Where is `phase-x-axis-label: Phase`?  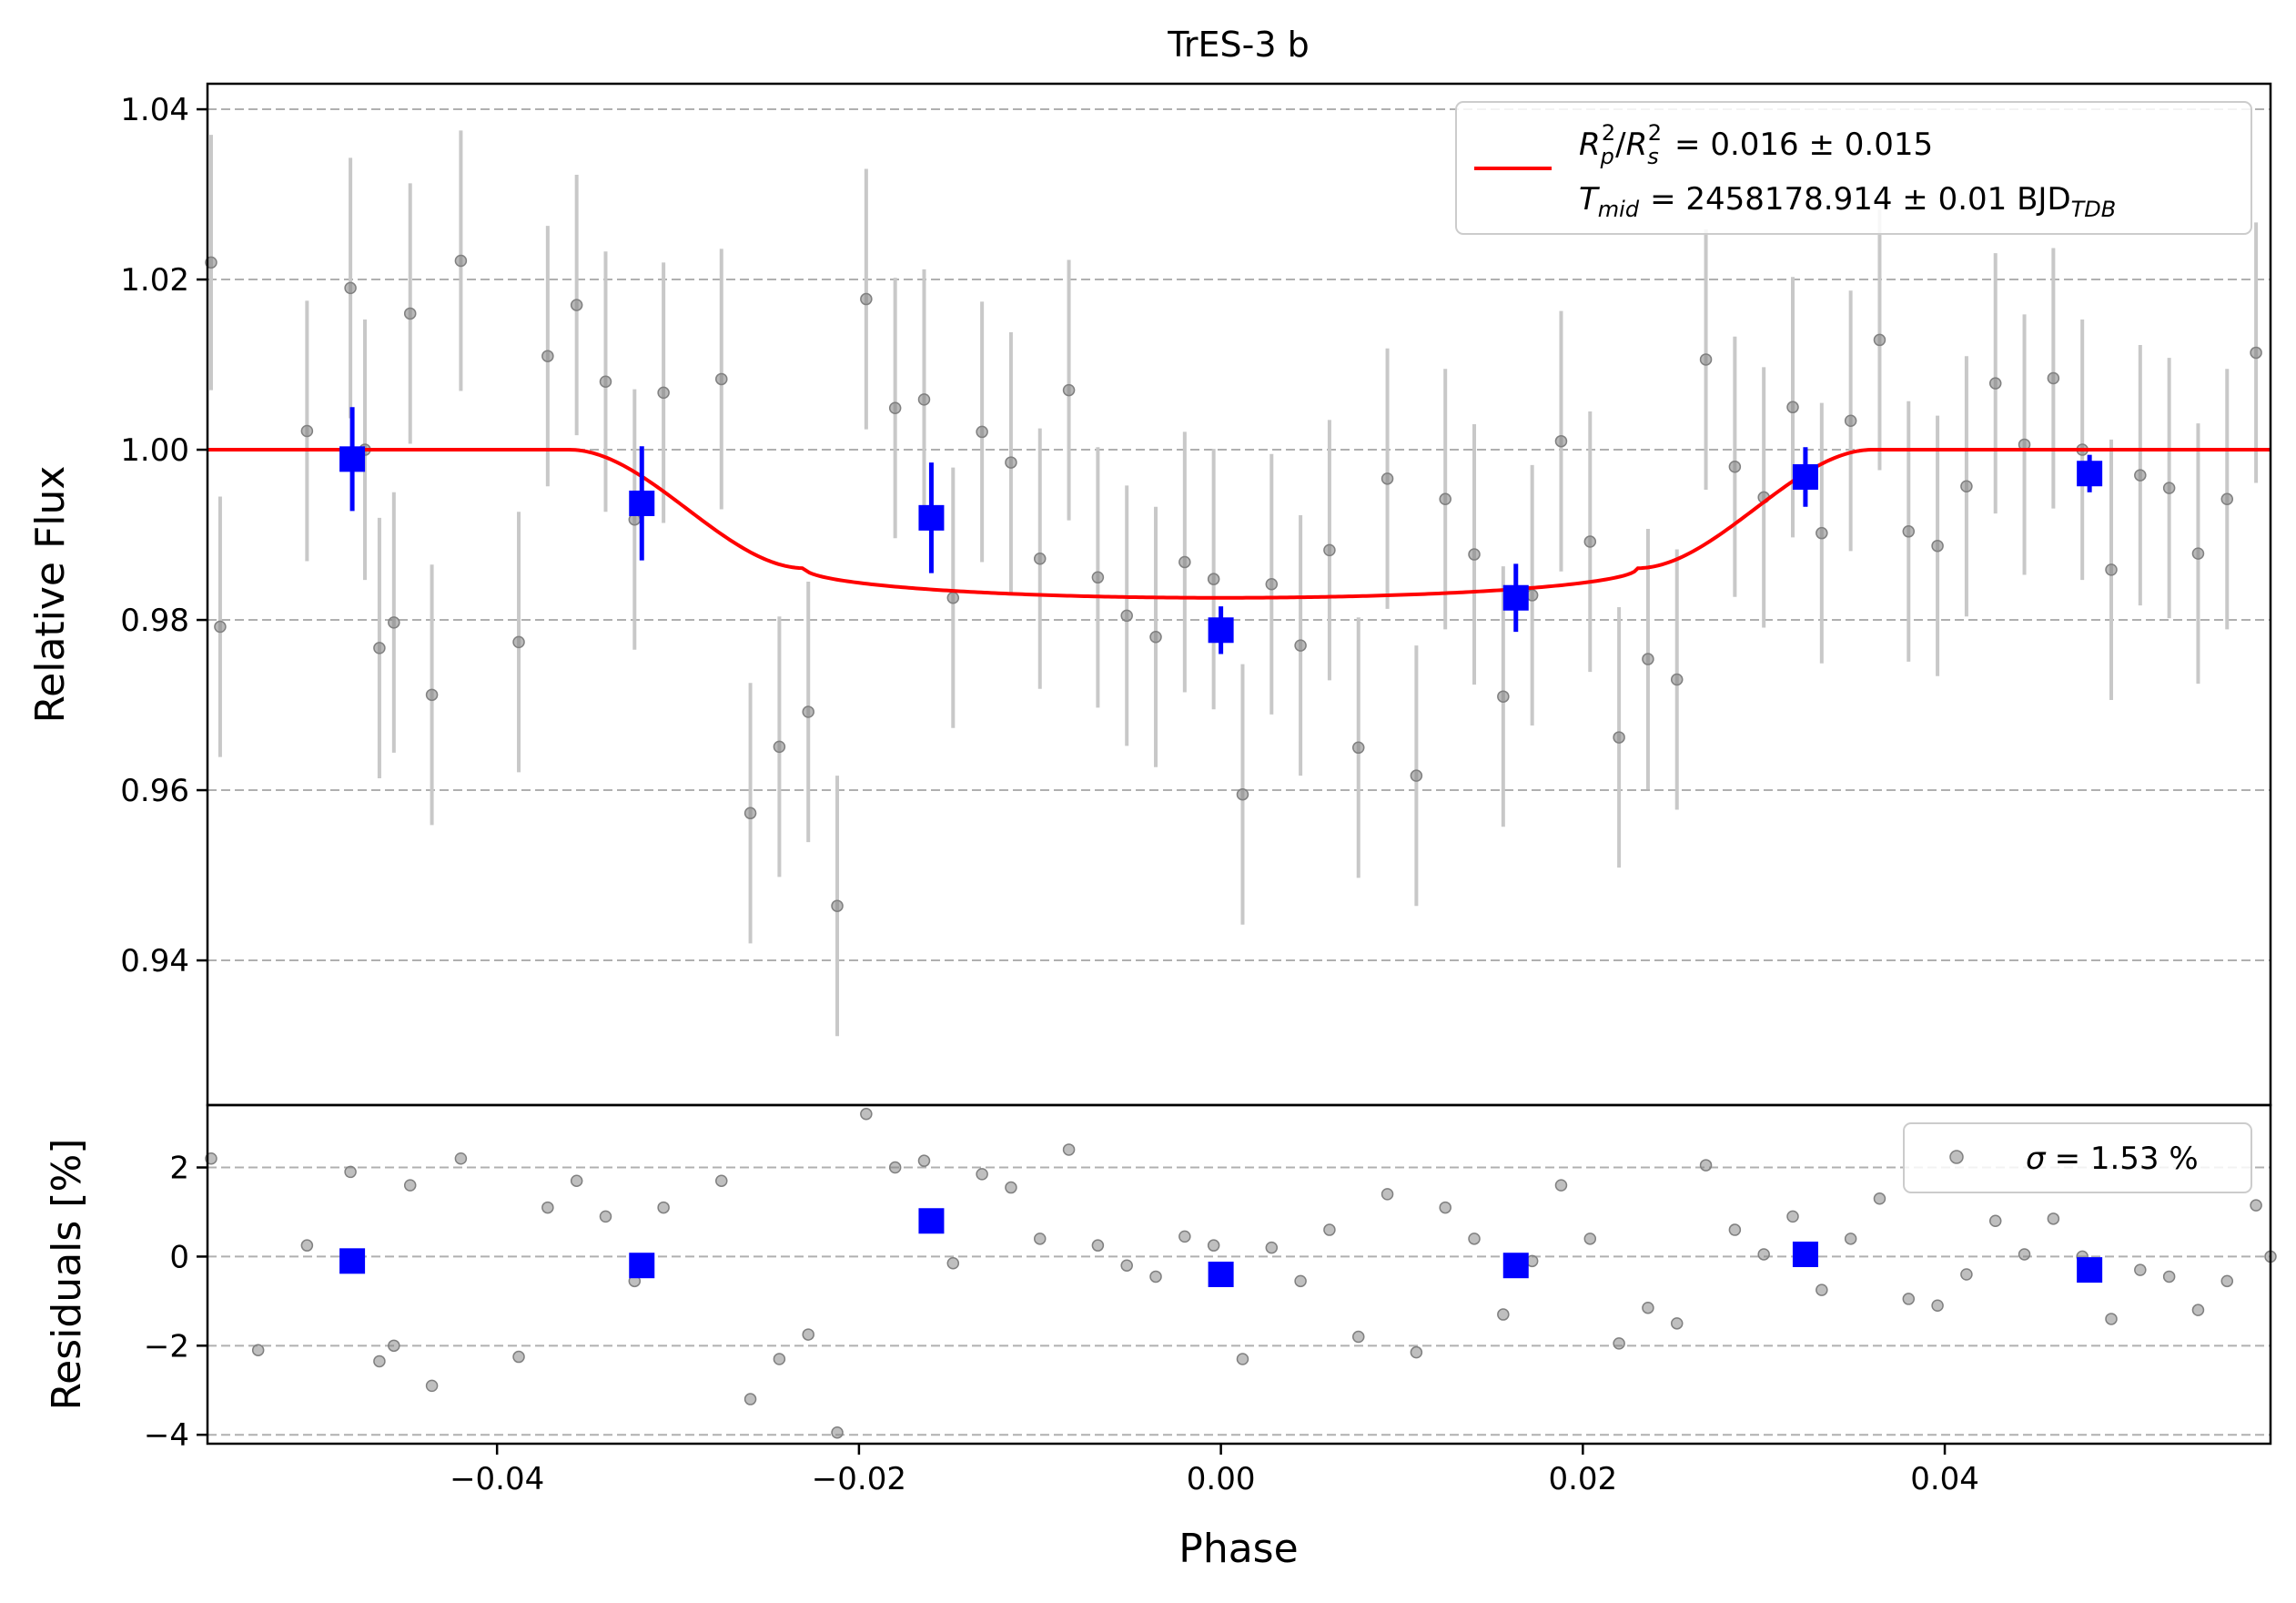
phase-x-axis-label: Phase is located at coordinates (1238, 1549).